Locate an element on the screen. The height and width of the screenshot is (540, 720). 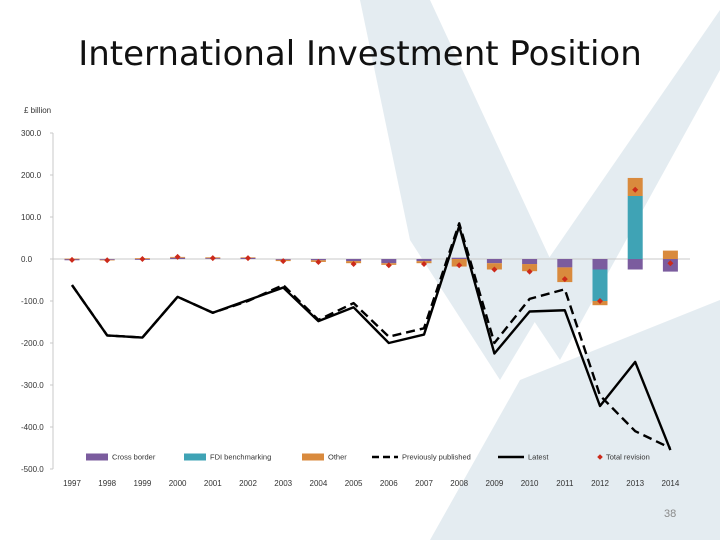
x-tick-label: 2007 is located at coordinates (424, 483).